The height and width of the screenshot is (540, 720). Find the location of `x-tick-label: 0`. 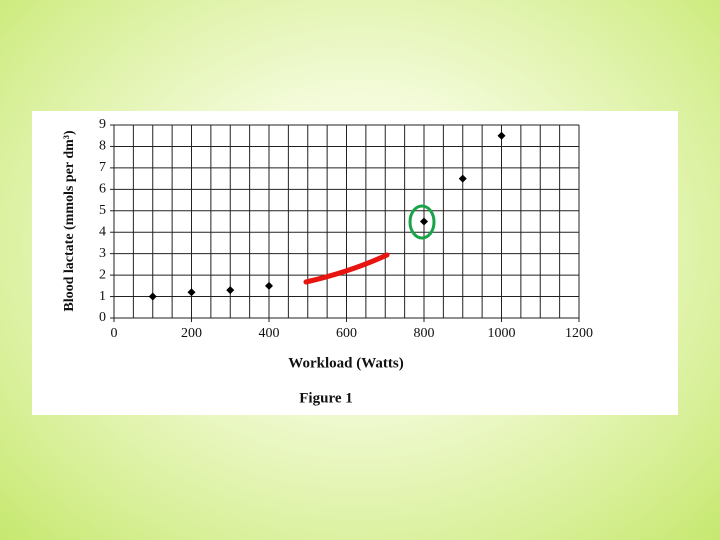

x-tick-label: 0 is located at coordinates (114, 333).